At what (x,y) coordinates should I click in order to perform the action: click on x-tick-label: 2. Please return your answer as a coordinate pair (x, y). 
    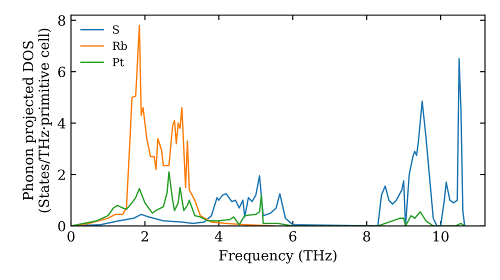
    Looking at the image, I should click on (144, 236).